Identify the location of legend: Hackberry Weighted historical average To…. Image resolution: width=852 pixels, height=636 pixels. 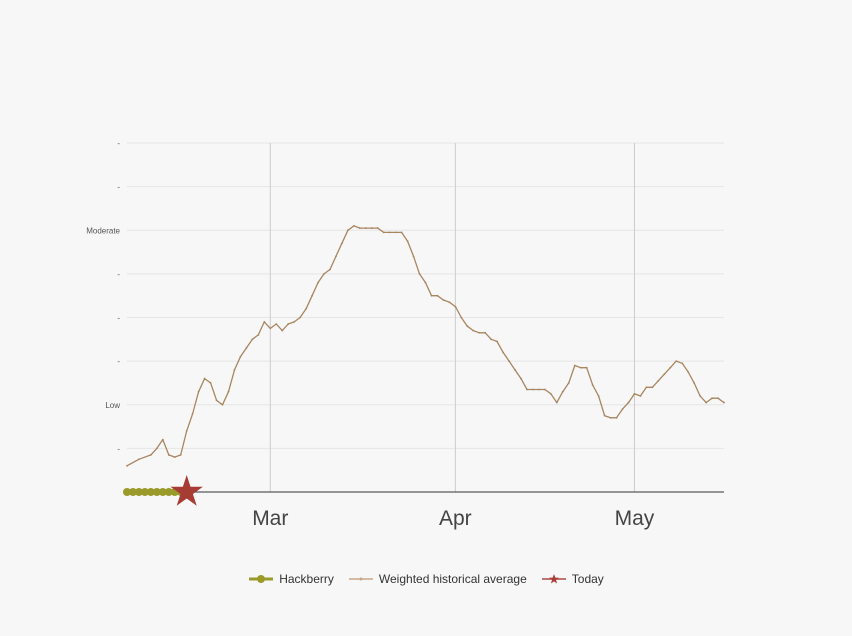
(426, 579).